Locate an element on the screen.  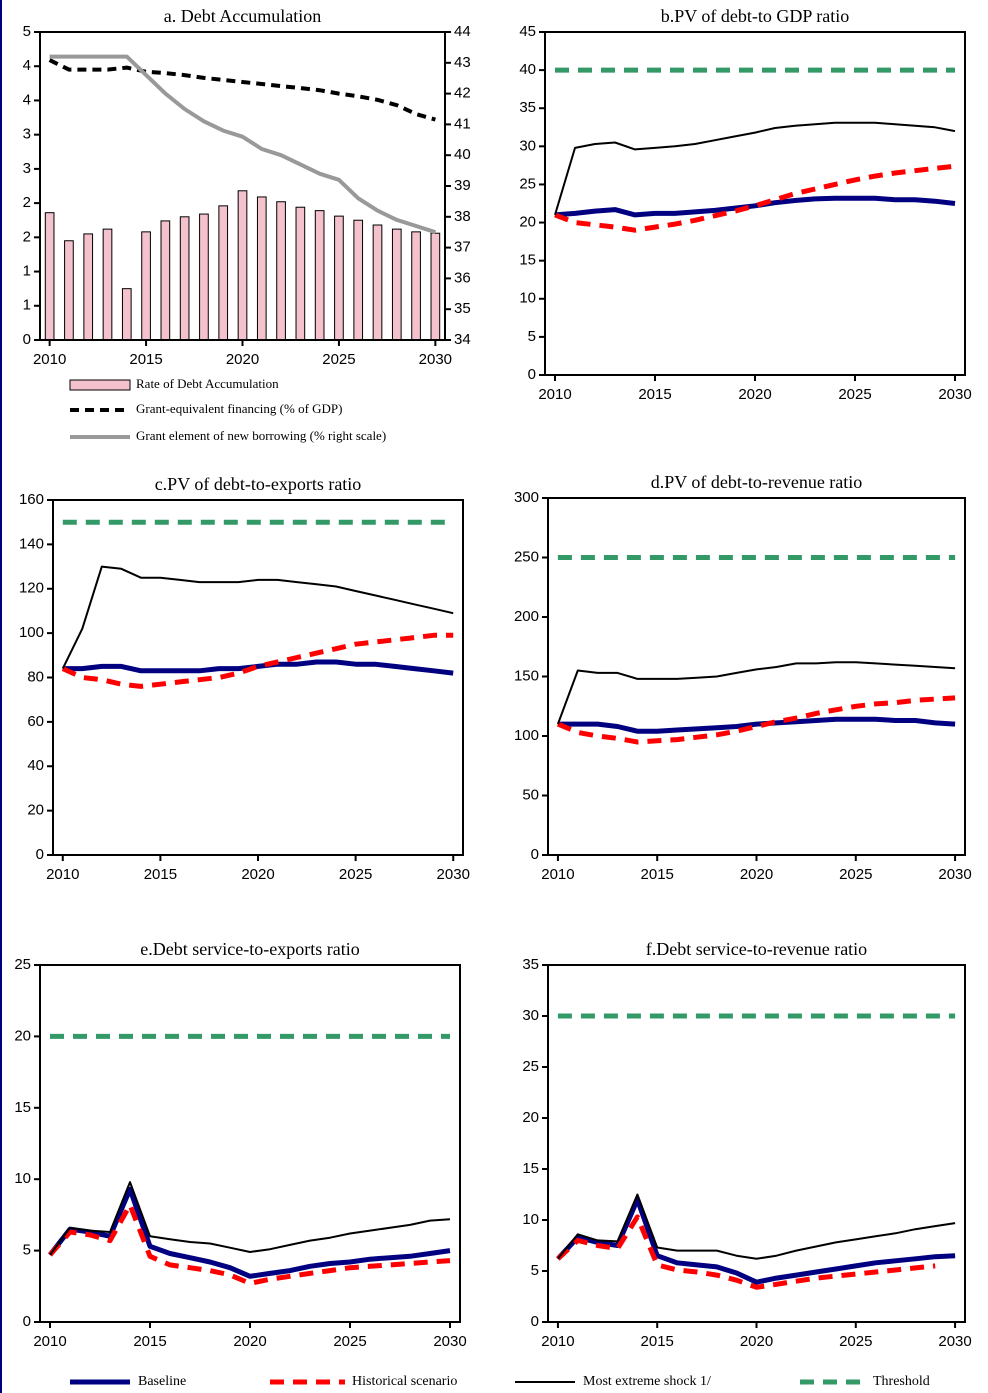
y-tick-label: 100 is located at coordinates (31, 632).